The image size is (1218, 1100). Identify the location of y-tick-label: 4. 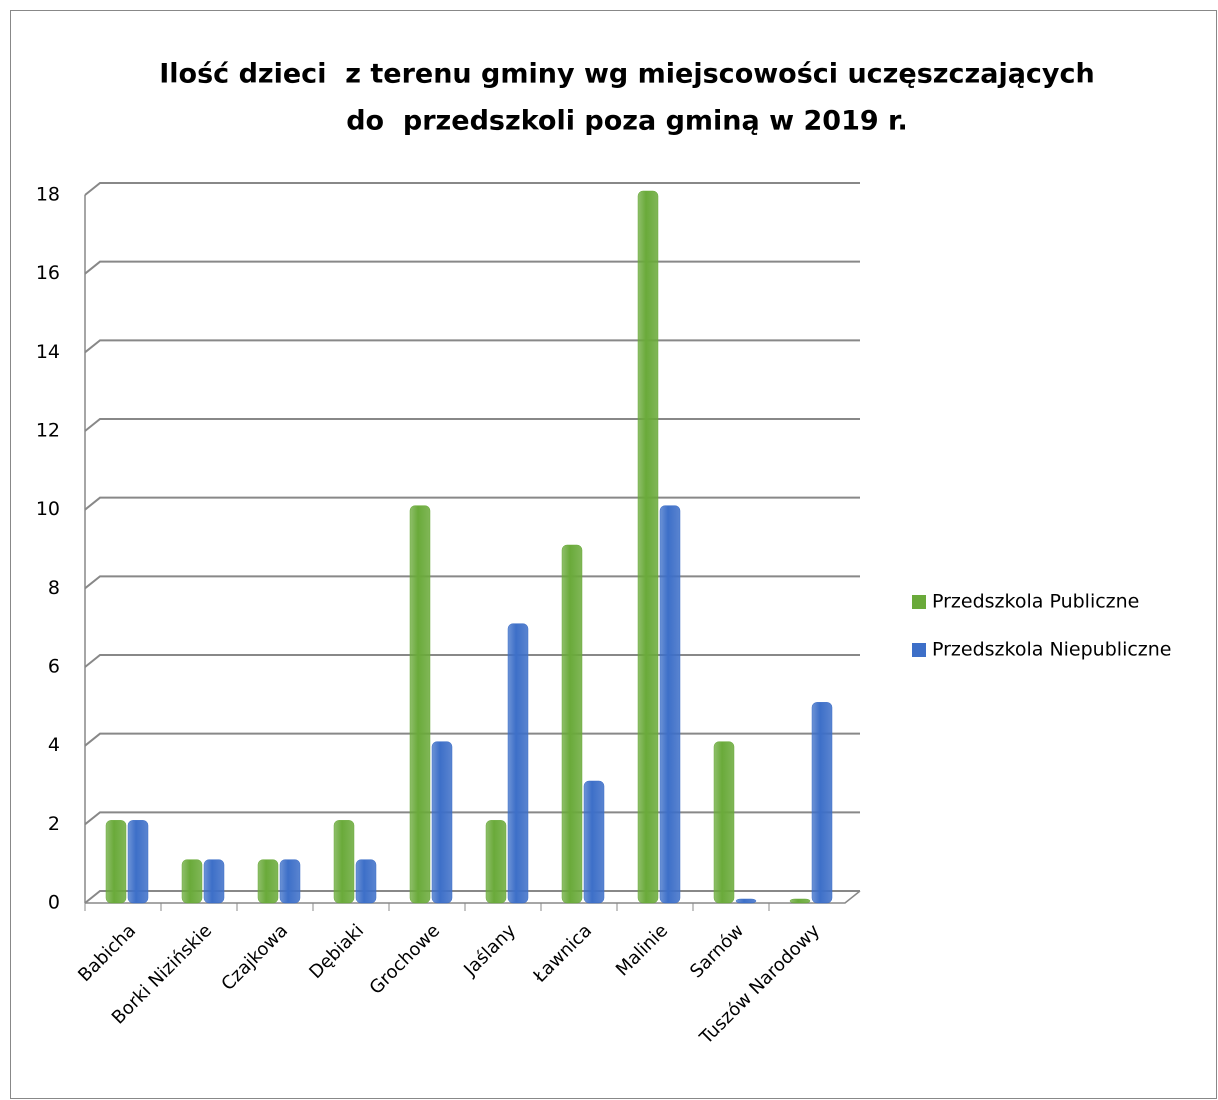
(54, 745).